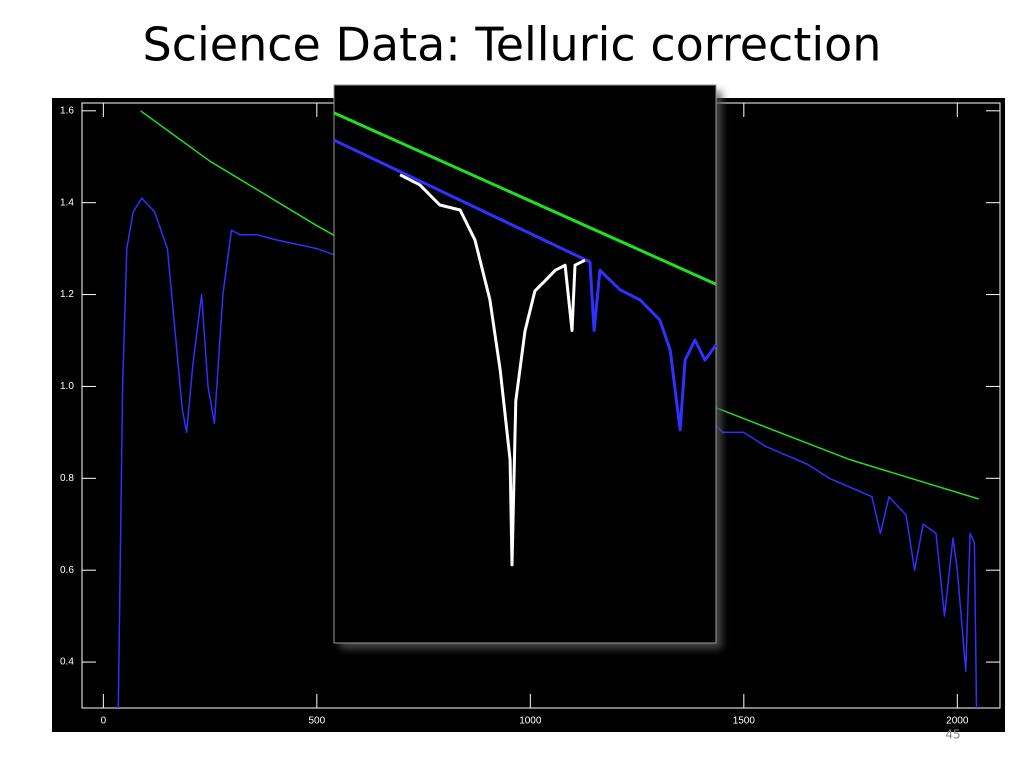 Image resolution: width=1024 pixels, height=768 pixels. I want to click on y-tick-label: 0.6, so click(67, 570).